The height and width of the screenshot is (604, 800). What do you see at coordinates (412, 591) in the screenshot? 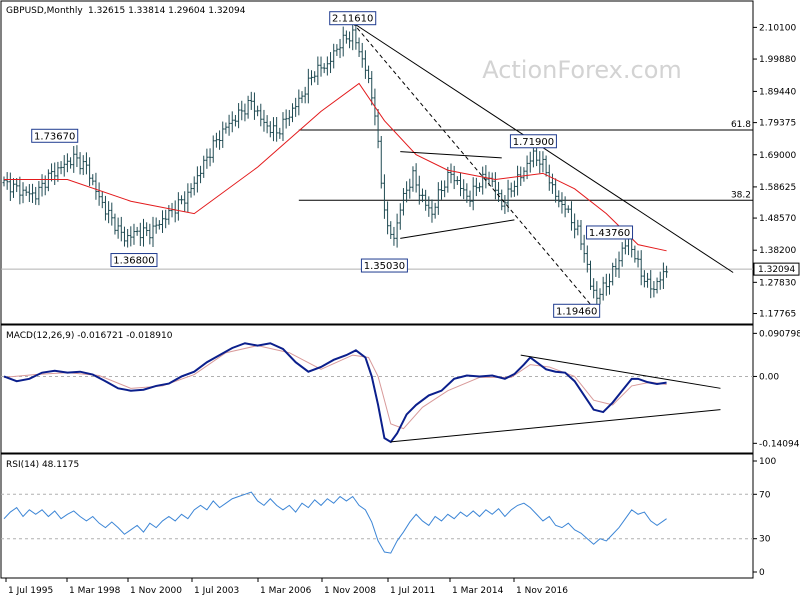
I see `x-tick-label: 1 Jul 2011` at bounding box center [412, 591].